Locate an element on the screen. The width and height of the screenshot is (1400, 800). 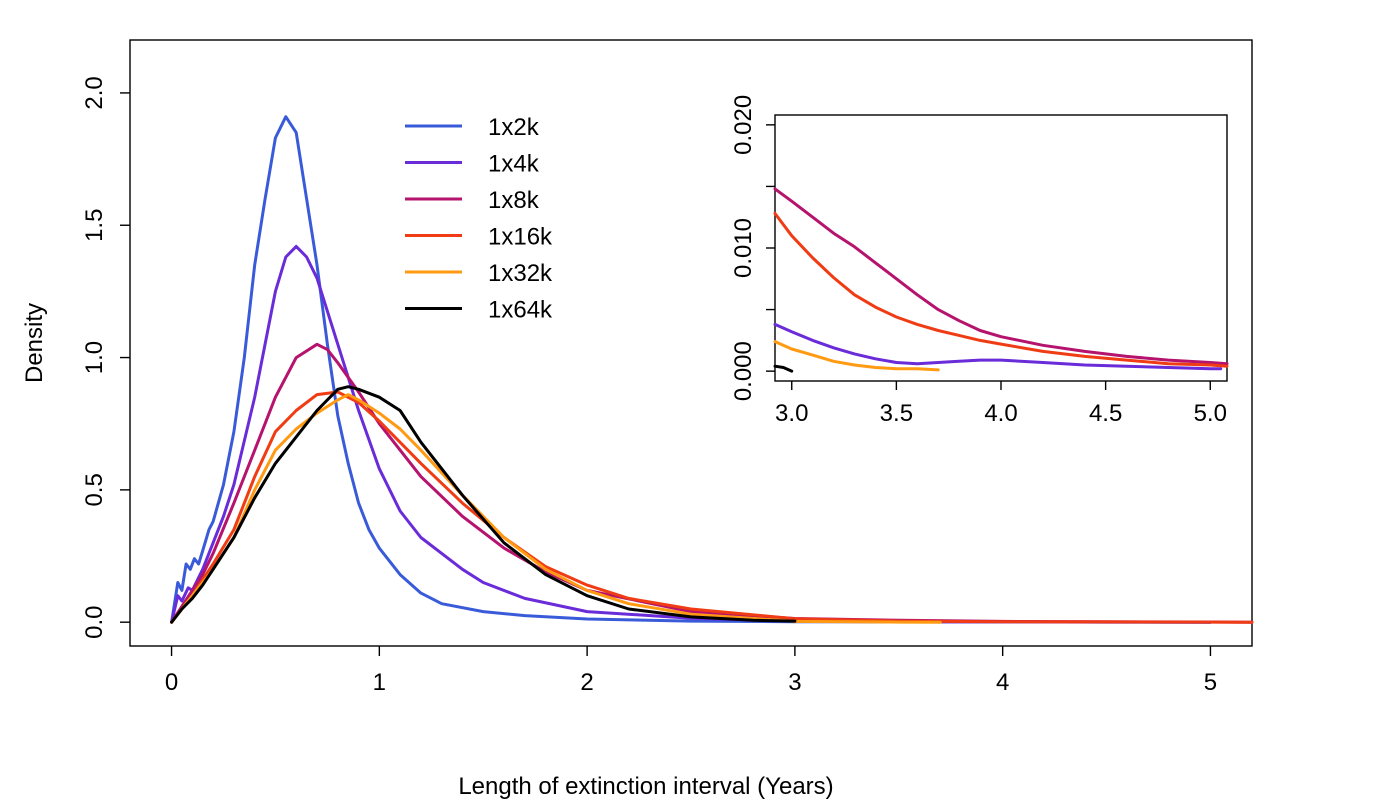
inset-series-line-1x64k is located at coordinates (783, 368).